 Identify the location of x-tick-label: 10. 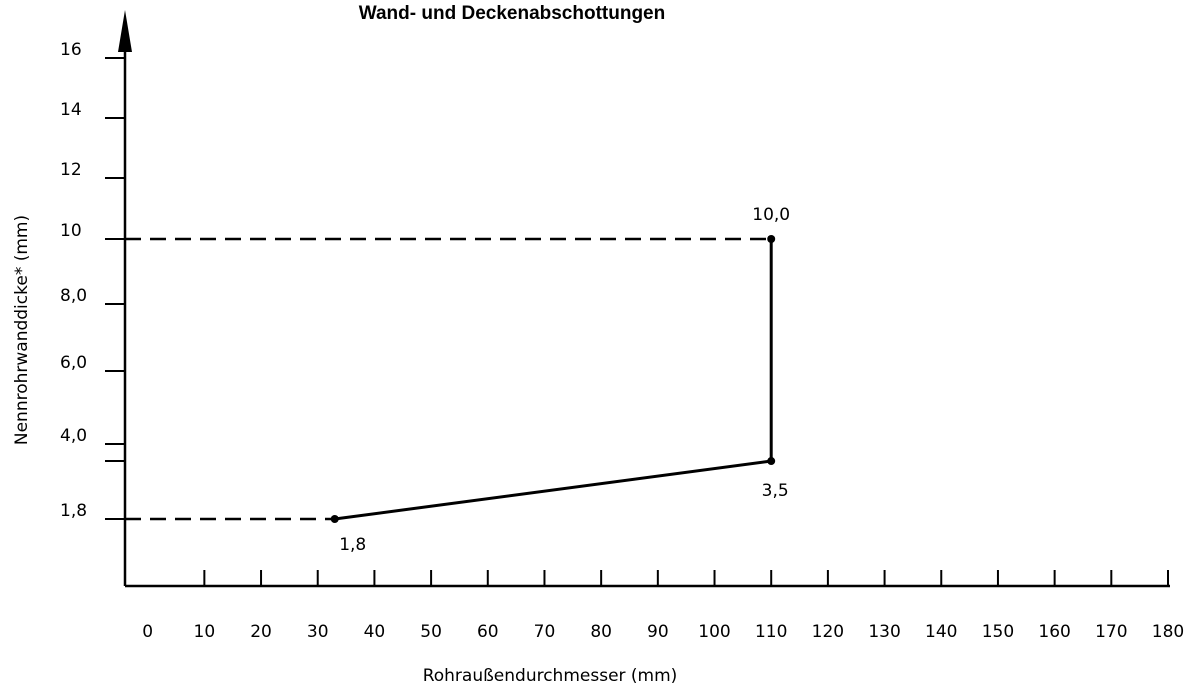
(205, 632).